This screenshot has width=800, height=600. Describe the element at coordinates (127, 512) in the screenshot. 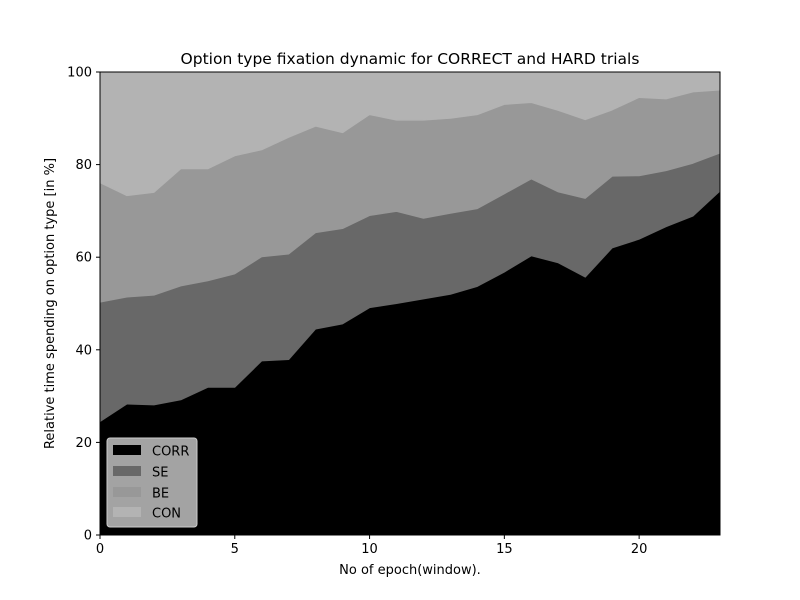

I see `legend-swatch-con` at that location.